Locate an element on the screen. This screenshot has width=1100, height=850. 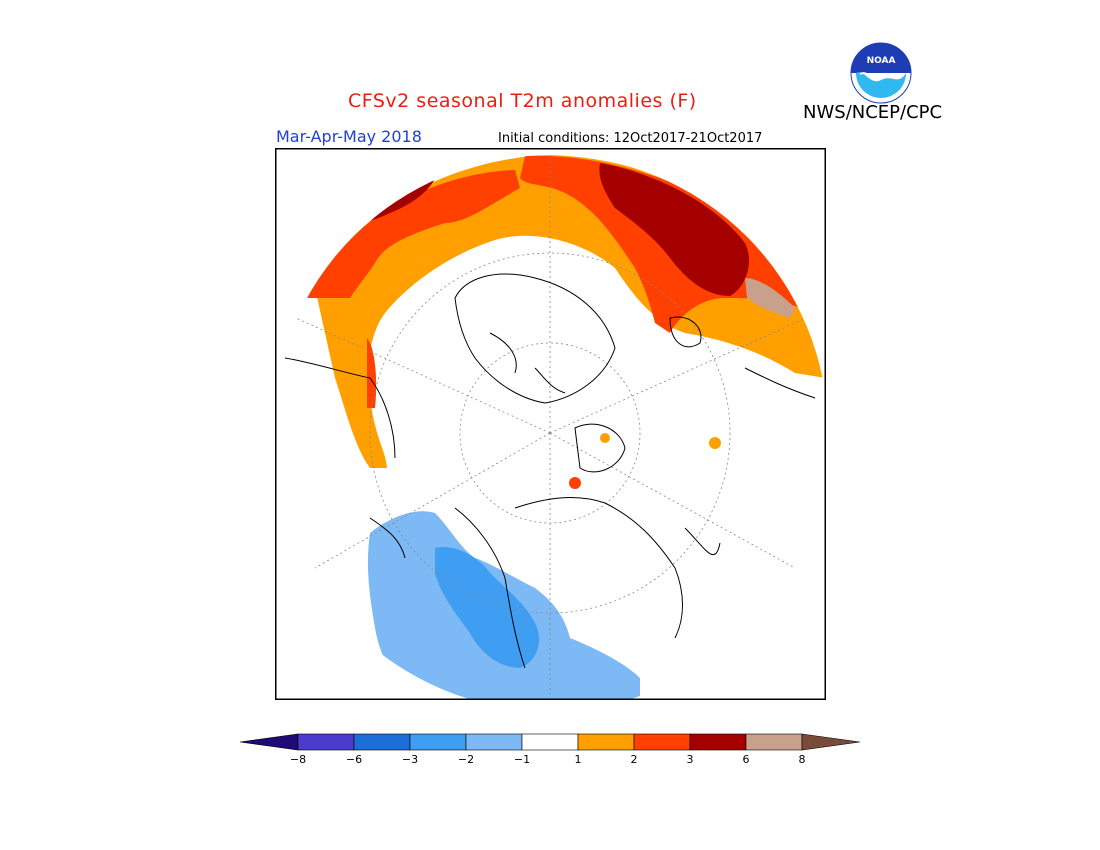
season-label: Mar-Apr-May 2018 is located at coordinates (349, 136).